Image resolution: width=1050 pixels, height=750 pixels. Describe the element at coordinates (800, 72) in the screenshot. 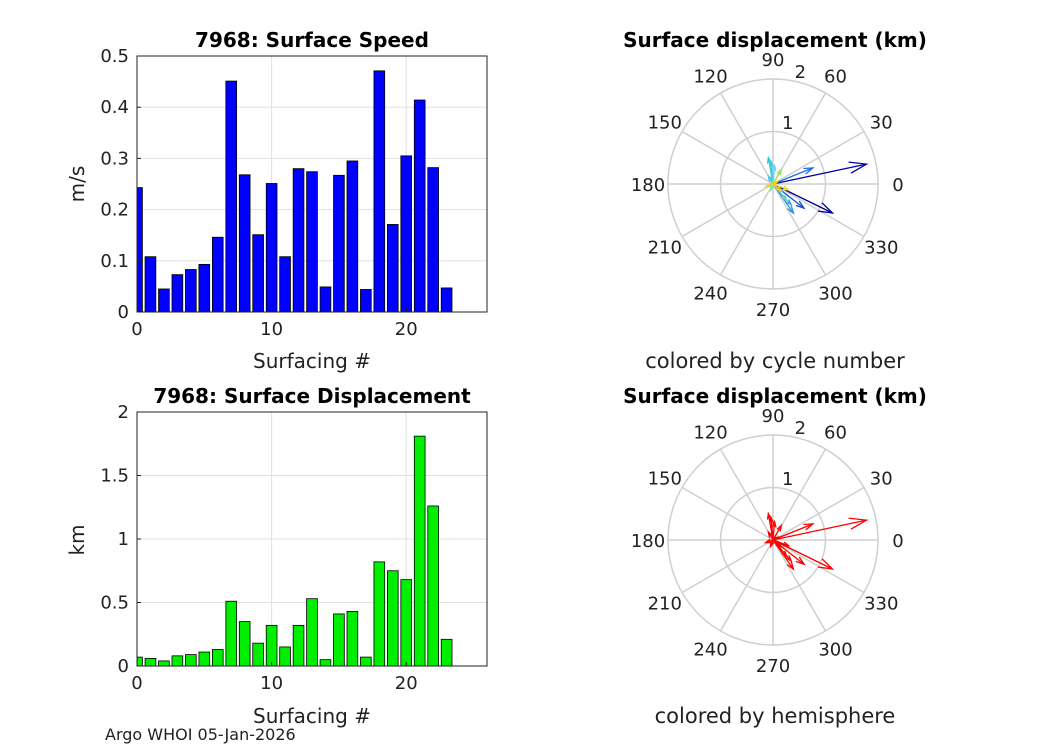

I see `polar-cycle-range-label: 2` at that location.